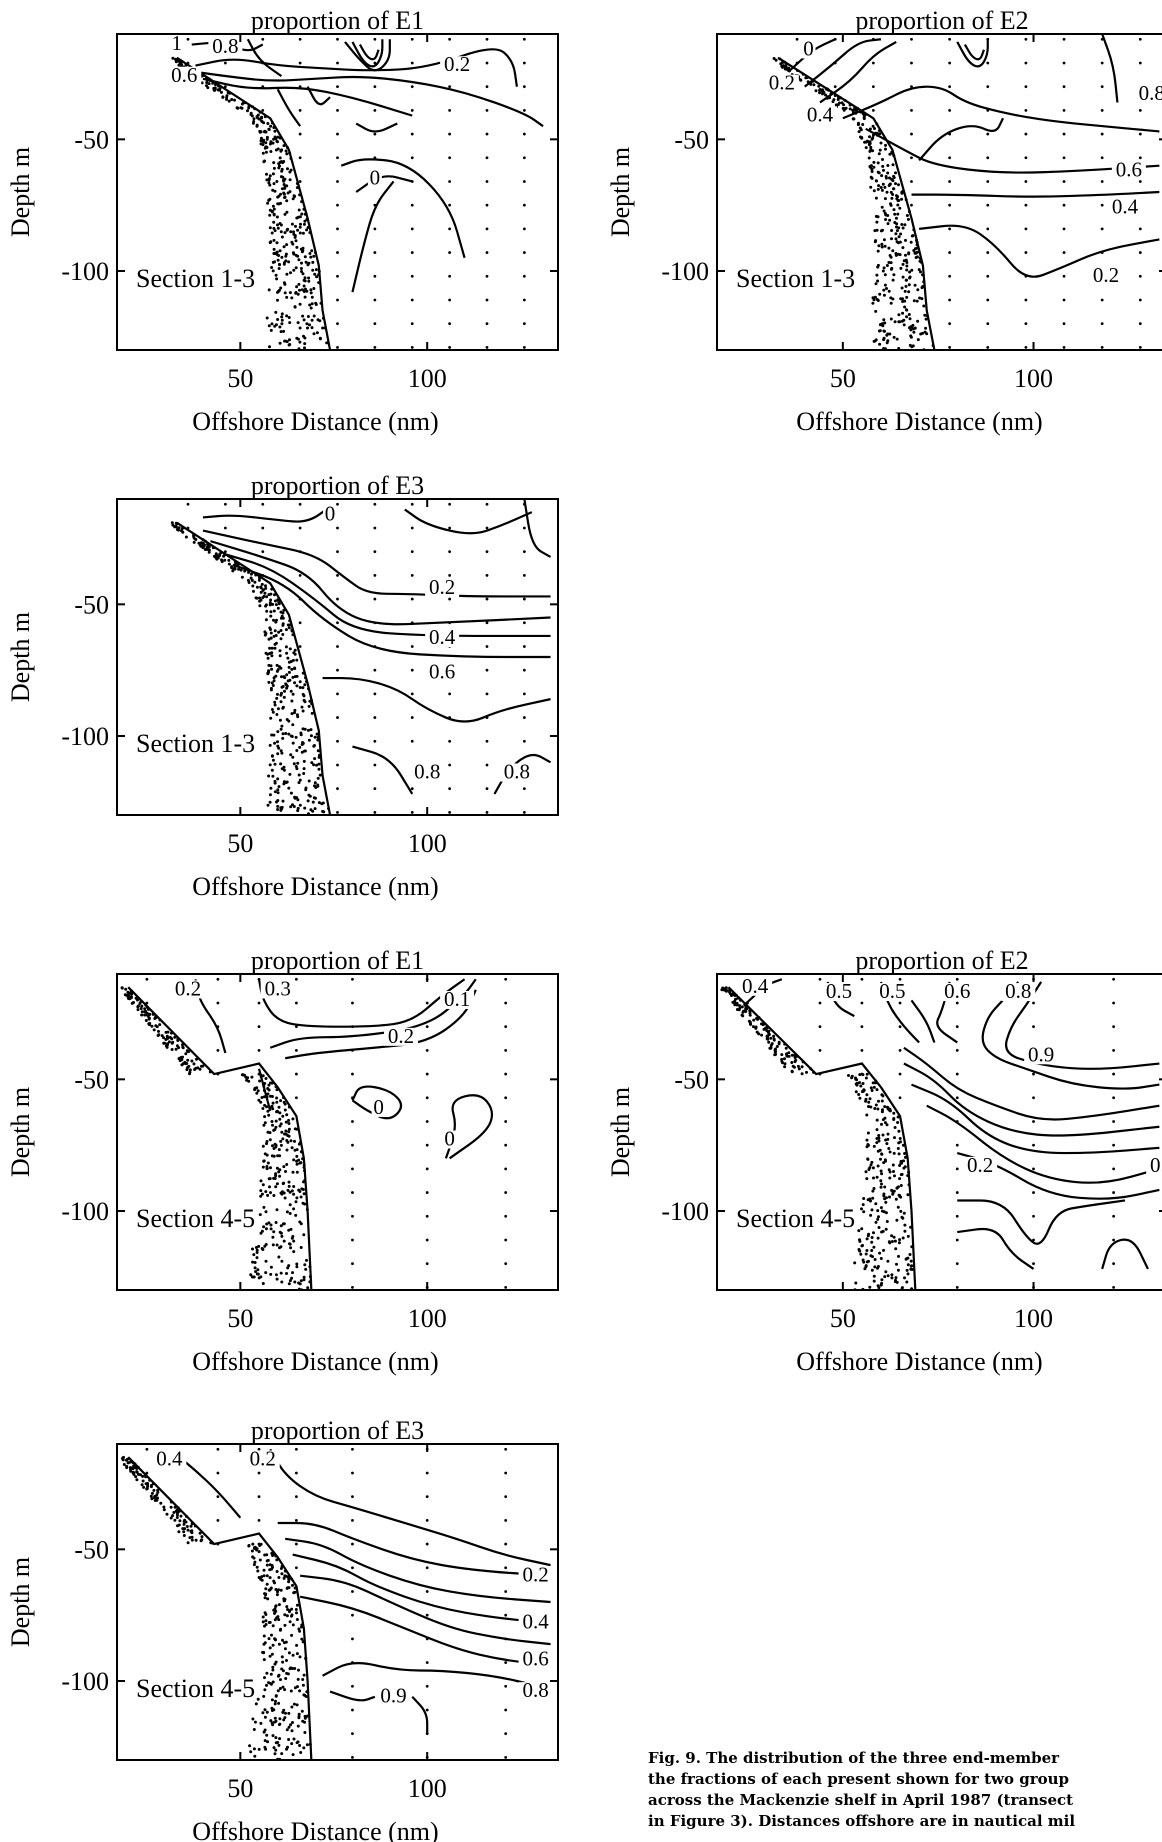  What do you see at coordinates (195, 1688) in the screenshot?
I see `section-label: Section 4-5` at bounding box center [195, 1688].